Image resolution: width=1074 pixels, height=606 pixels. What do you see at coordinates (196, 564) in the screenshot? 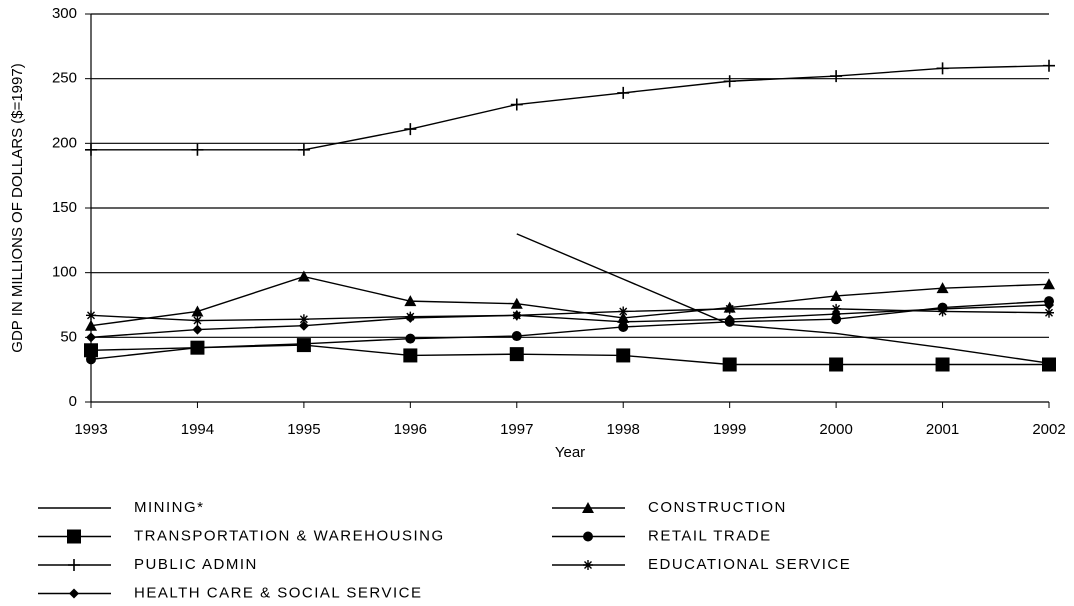
I see `legend-label: PUBLIC ADMIN` at bounding box center [196, 564].